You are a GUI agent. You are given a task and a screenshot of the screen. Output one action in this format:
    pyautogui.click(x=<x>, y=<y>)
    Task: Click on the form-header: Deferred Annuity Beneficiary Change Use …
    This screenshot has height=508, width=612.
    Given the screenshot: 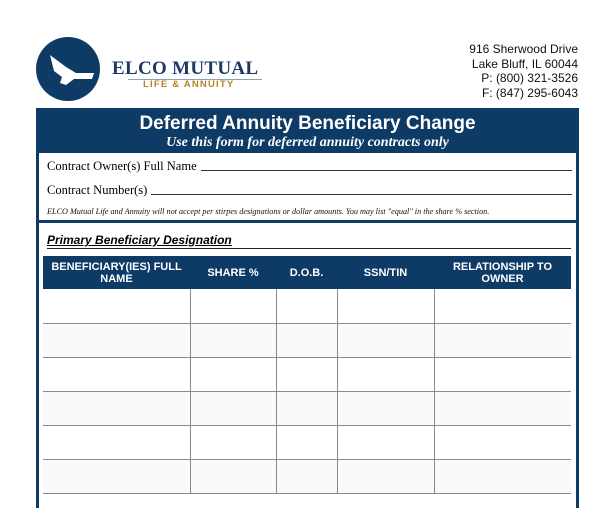 What is the action you would take?
    pyautogui.click(x=307, y=130)
    